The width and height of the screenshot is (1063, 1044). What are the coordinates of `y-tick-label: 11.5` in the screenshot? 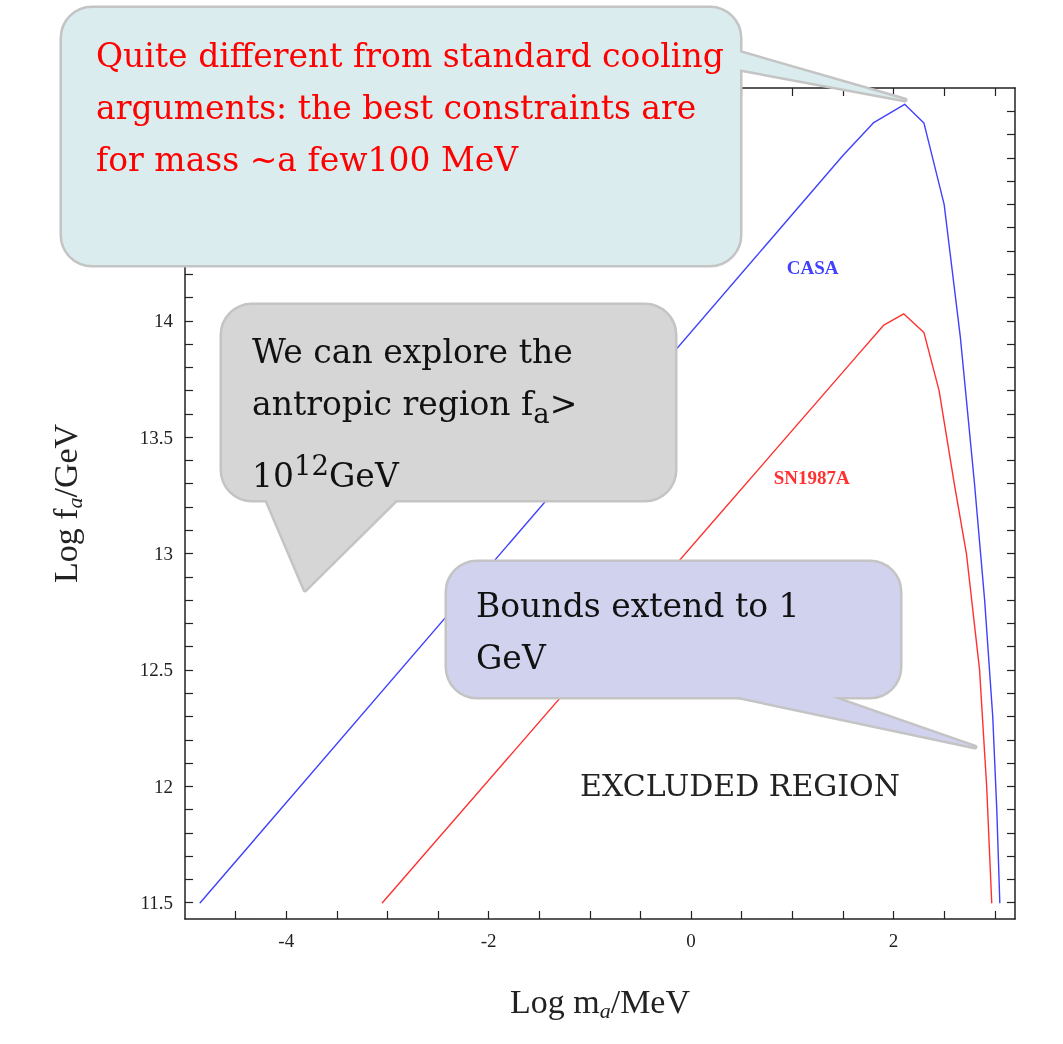 It's located at (156, 903).